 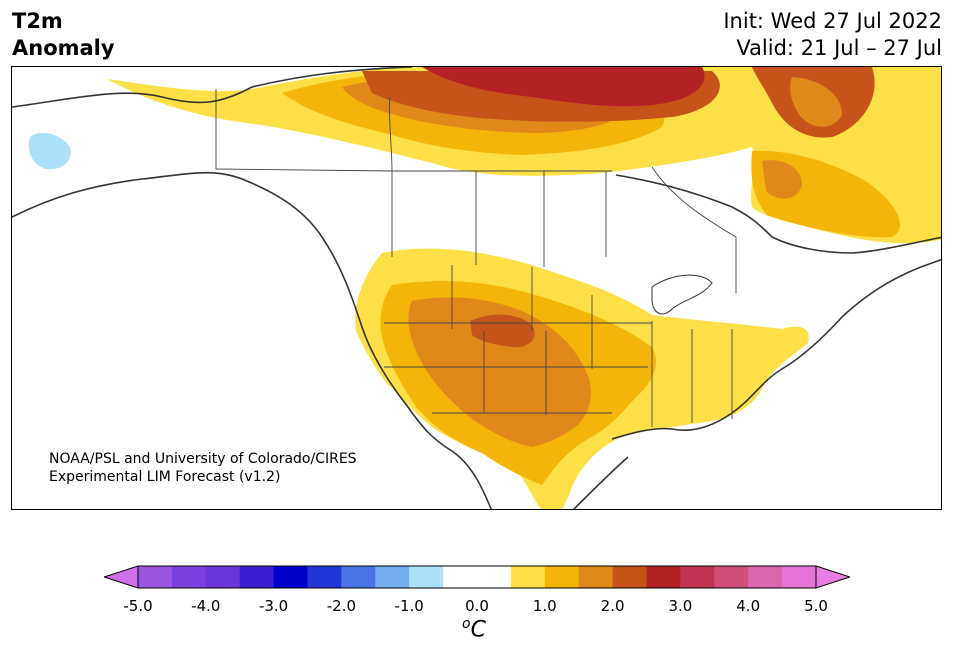 What do you see at coordinates (63, 48) in the screenshot?
I see `title-line-2: Anomaly` at bounding box center [63, 48].